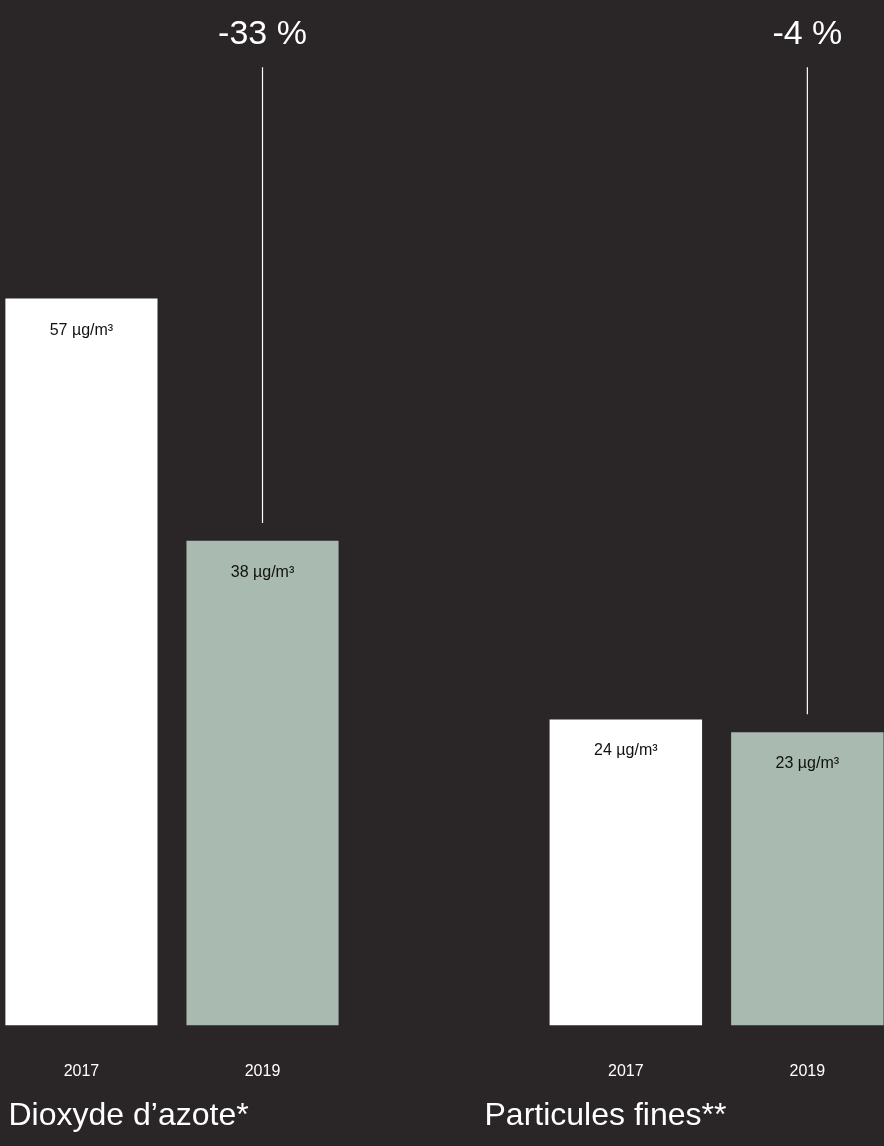  Describe the element at coordinates (81, 329) in the screenshot. I see `data-label: 57 µg/m³` at that location.